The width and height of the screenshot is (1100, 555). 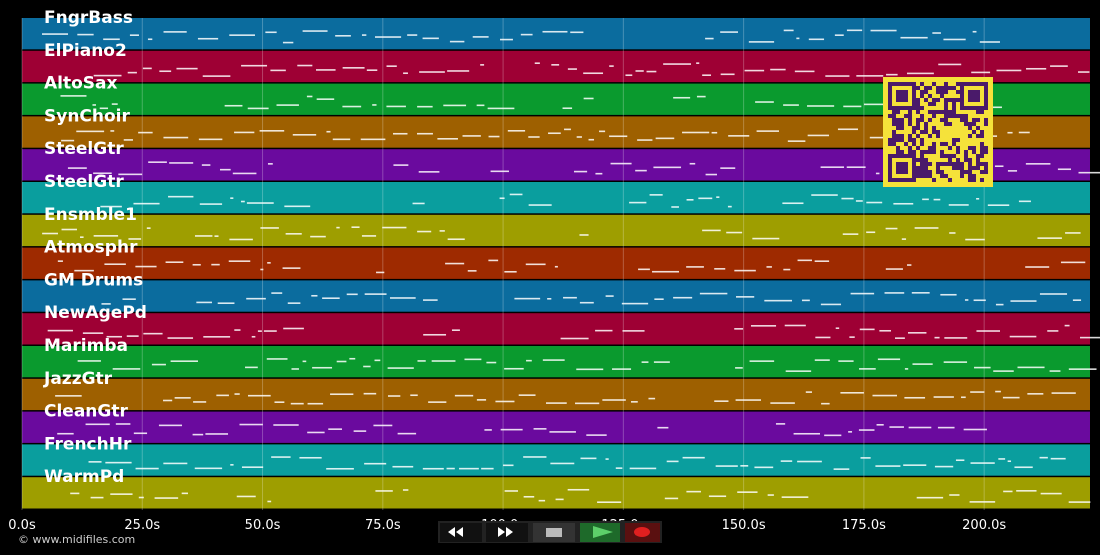 I want to click on stop-button, so click(x=554, y=532).